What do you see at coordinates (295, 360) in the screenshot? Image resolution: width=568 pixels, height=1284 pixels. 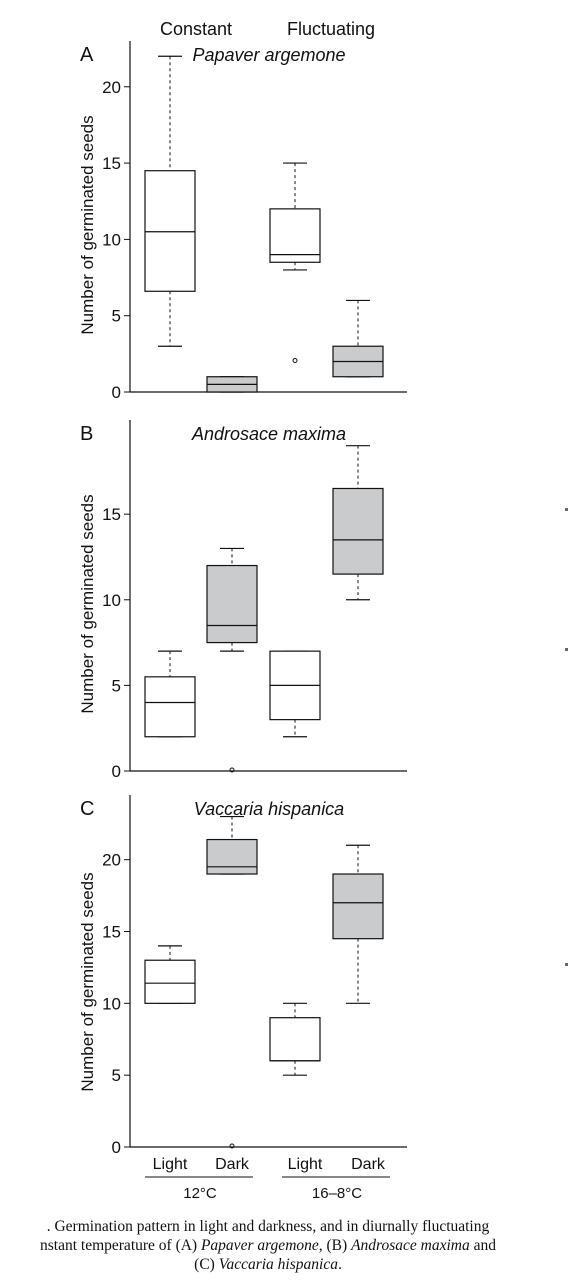 I see `outlier-fluctuating-light-a` at bounding box center [295, 360].